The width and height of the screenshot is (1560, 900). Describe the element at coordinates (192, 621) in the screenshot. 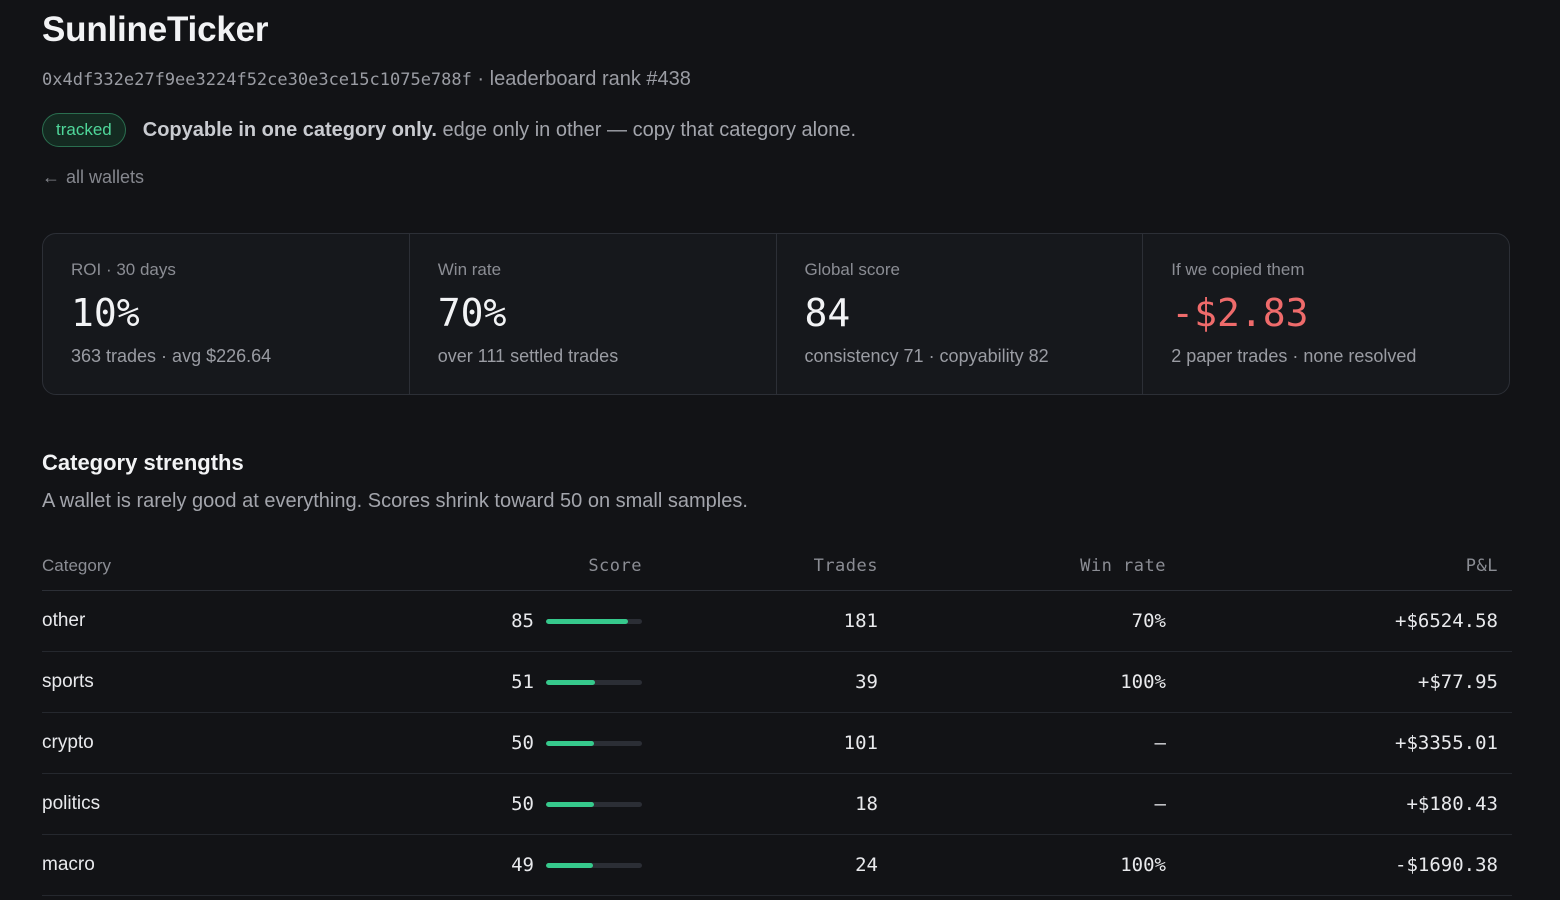

I see `category-name: other` at that location.